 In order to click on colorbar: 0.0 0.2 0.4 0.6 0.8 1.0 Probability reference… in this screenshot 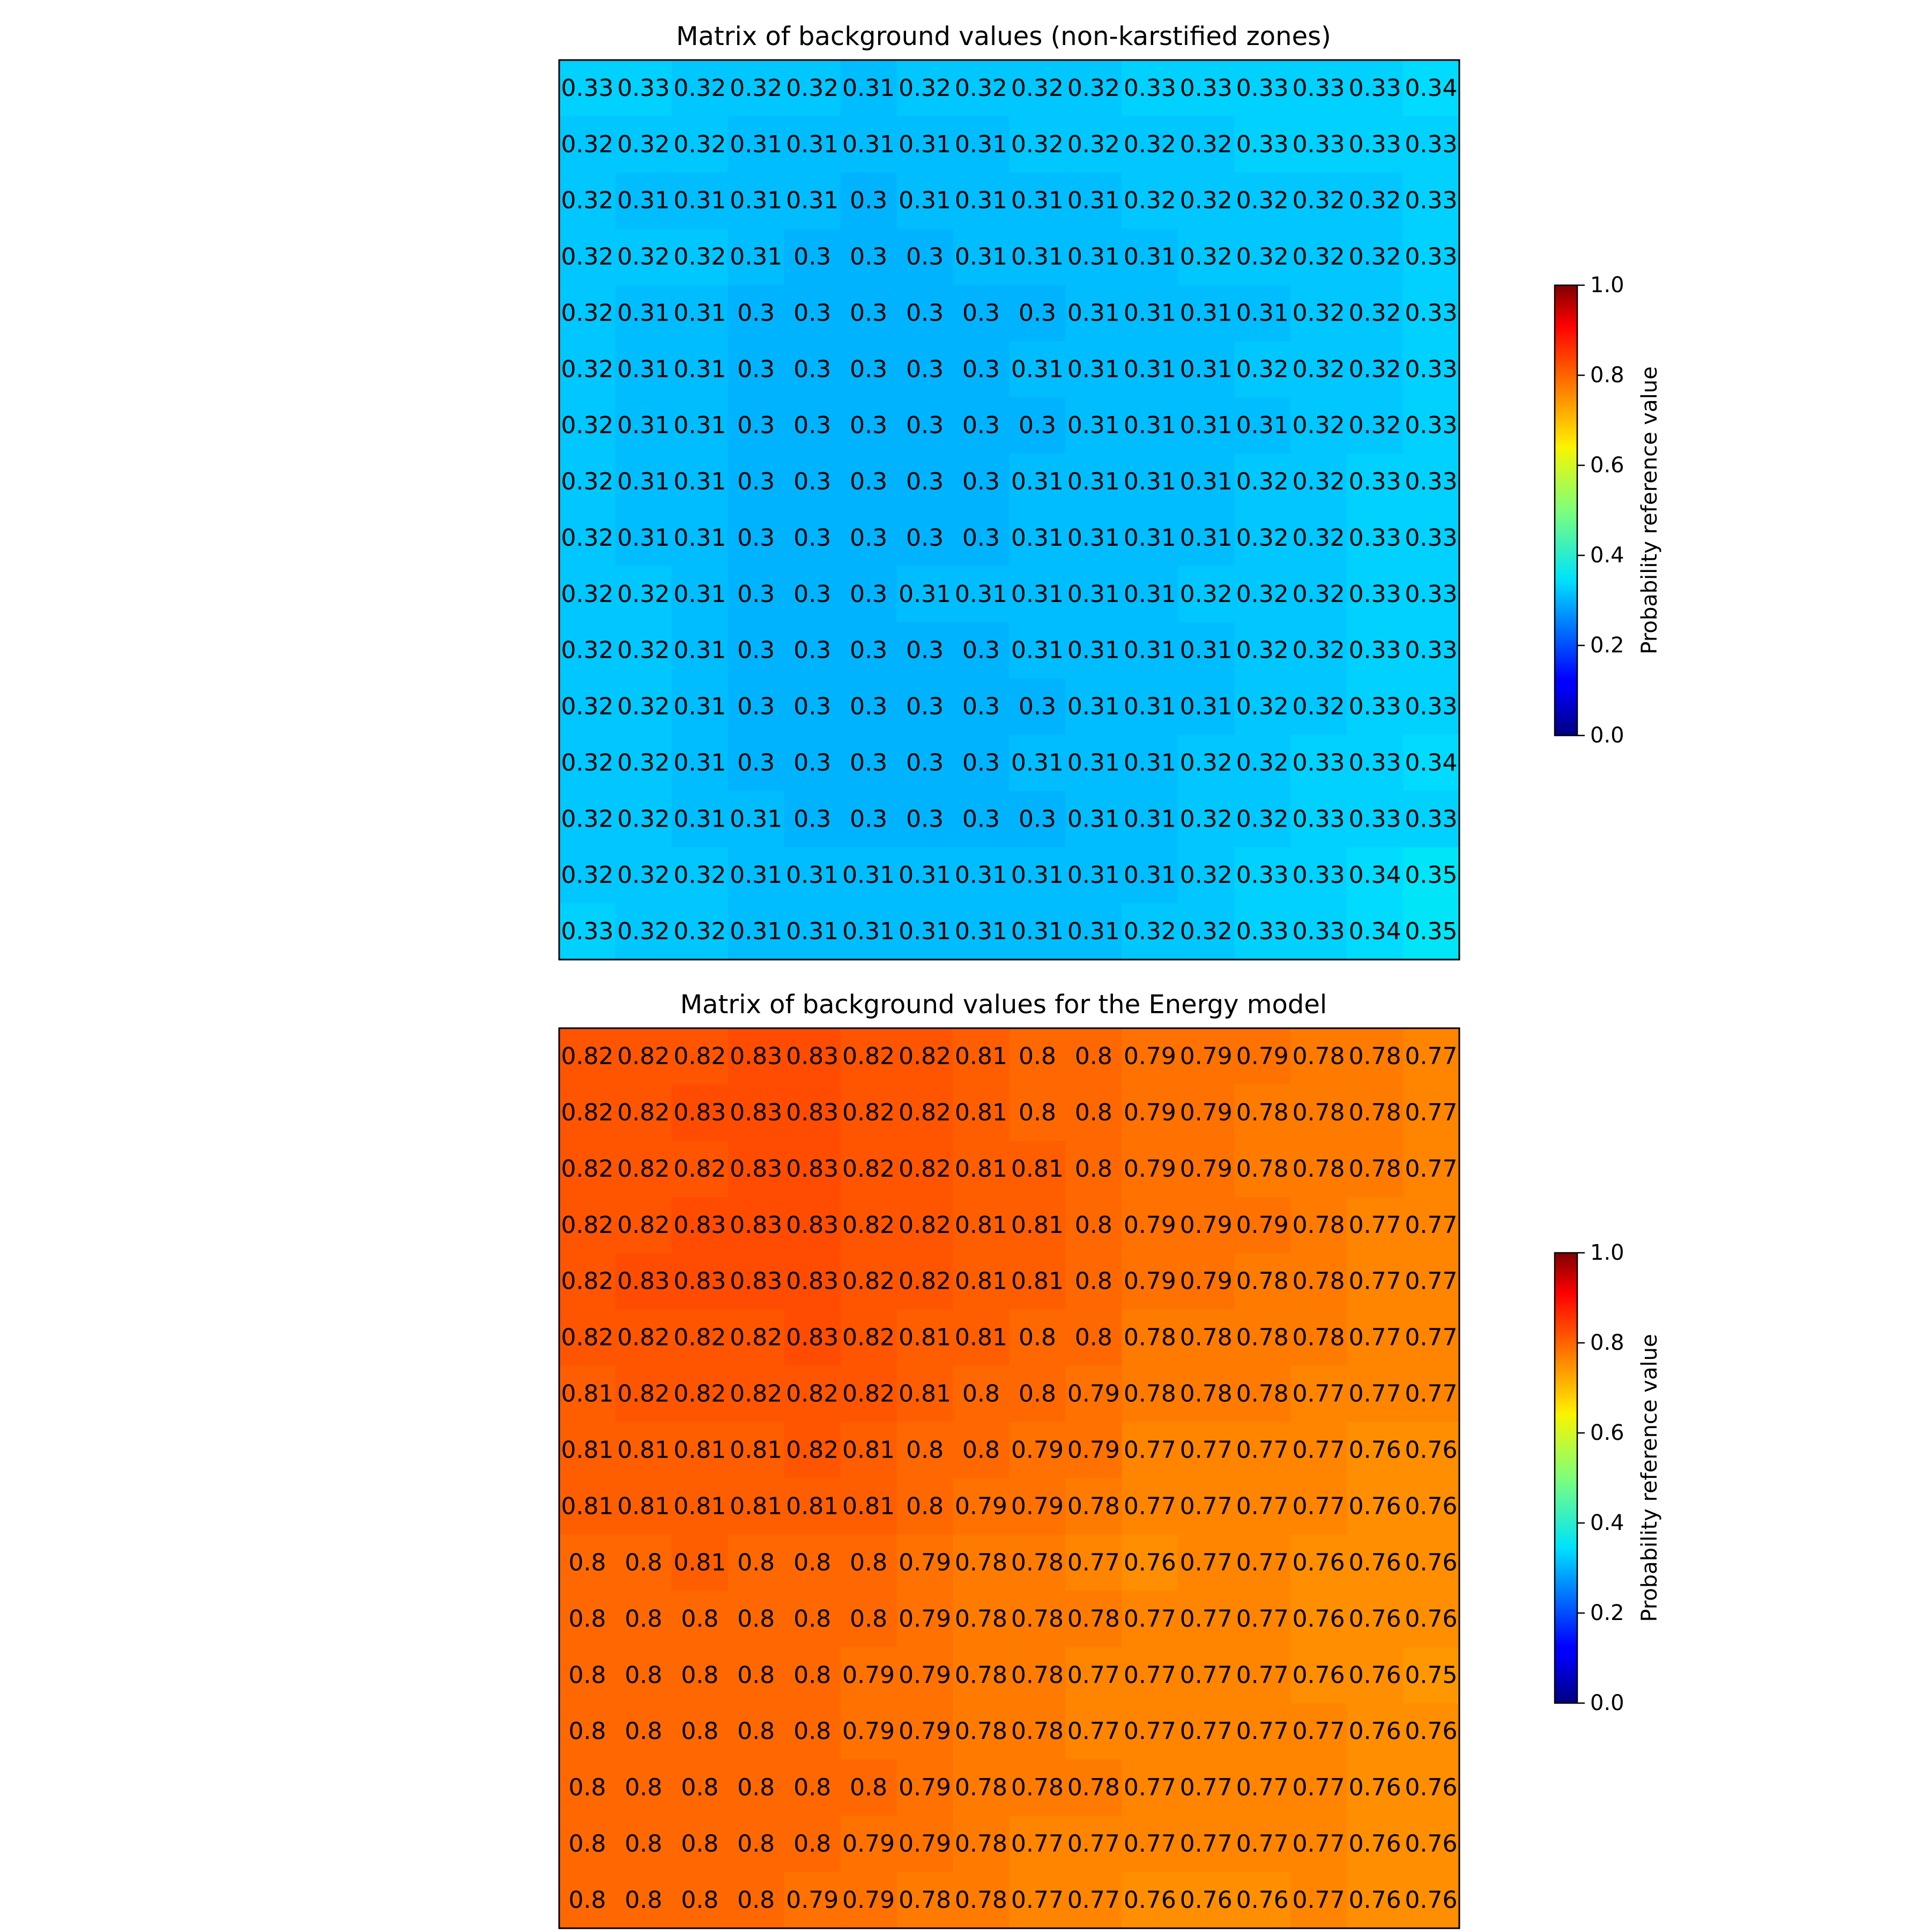, I will do `click(1608, 510)`.